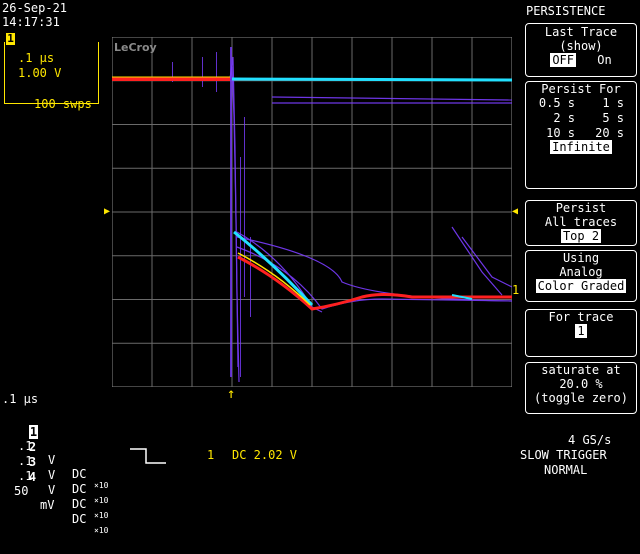  Describe the element at coordinates (148, 456) in the screenshot. I see `trigger-slope-icon` at that location.